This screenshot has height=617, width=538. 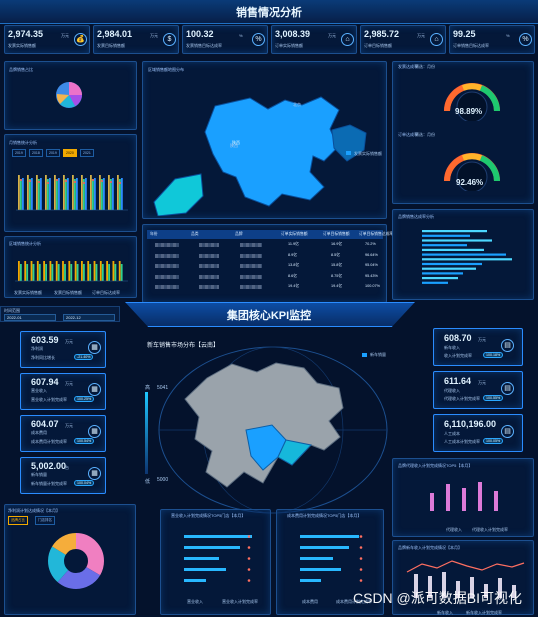 What do you see at coordinates (30, 317) in the screenshot?
I see `start-date-input` at bounding box center [30, 317].